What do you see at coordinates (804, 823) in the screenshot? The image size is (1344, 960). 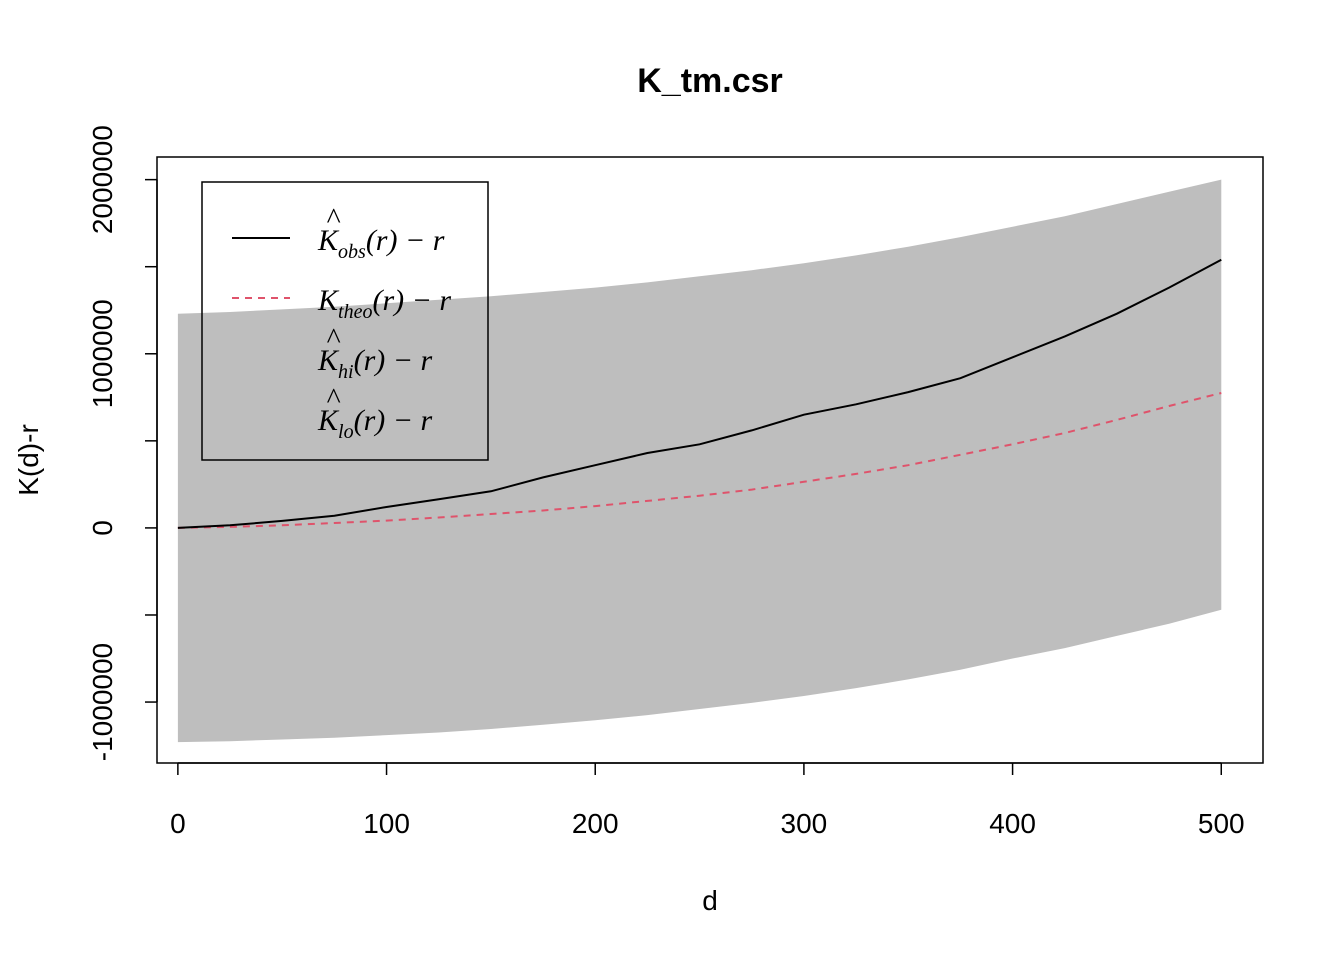 I see `x-tick-label: 300` at bounding box center [804, 823].